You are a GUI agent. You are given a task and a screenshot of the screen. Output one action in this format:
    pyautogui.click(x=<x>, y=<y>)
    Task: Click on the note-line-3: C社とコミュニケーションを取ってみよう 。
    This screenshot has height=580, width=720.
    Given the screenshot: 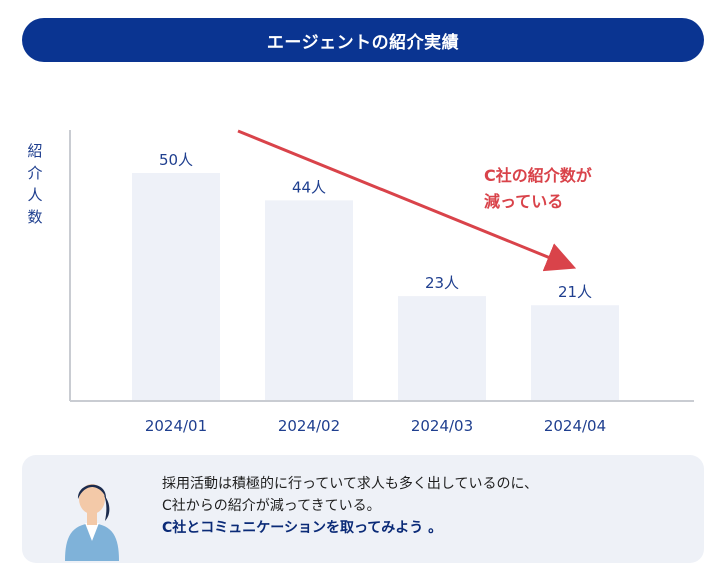 What is the action you would take?
    pyautogui.click(x=302, y=528)
    